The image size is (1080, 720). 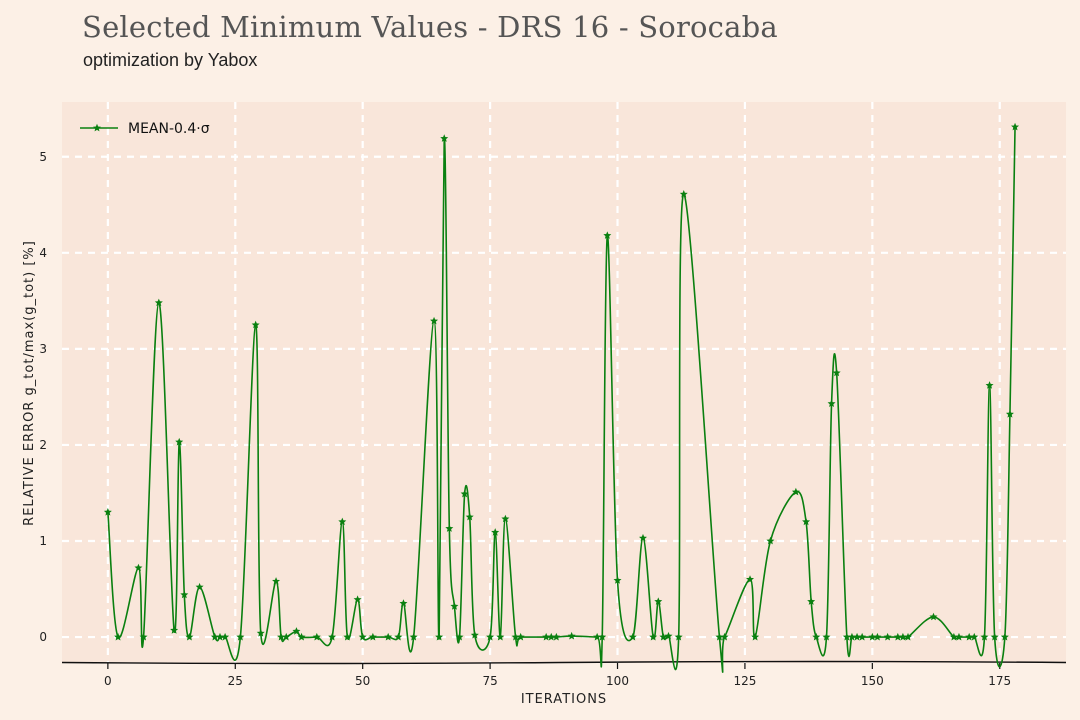 I want to click on y-tick-label: 3, so click(x=43, y=349).